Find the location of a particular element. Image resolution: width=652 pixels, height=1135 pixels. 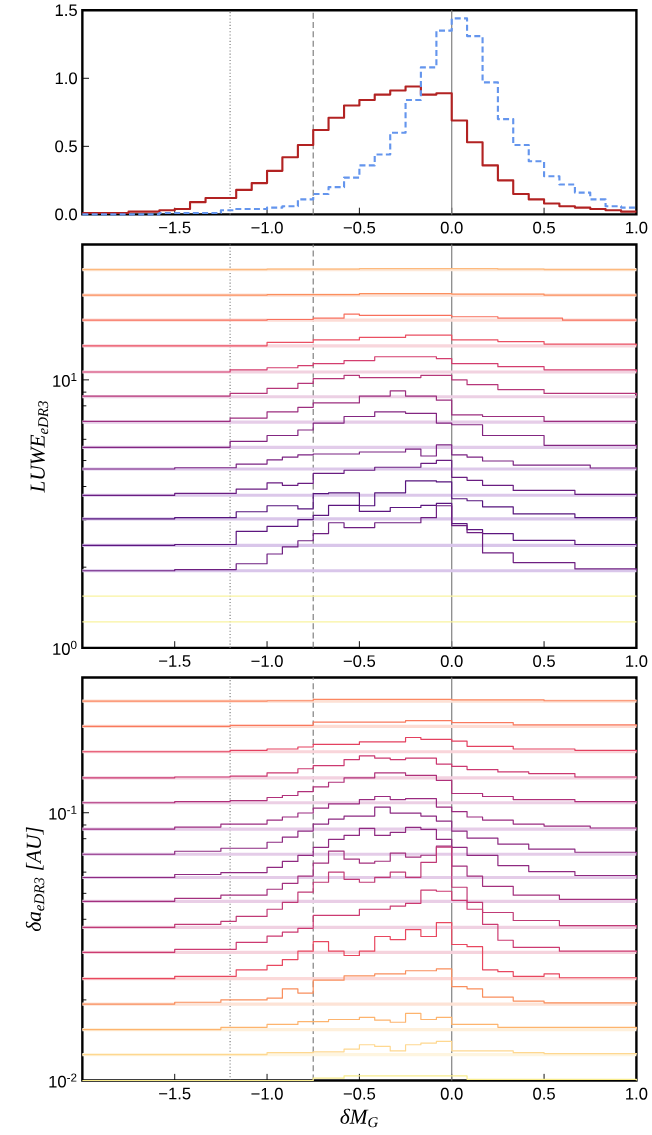

y-tick-label: 0.0 is located at coordinates (65, 214).